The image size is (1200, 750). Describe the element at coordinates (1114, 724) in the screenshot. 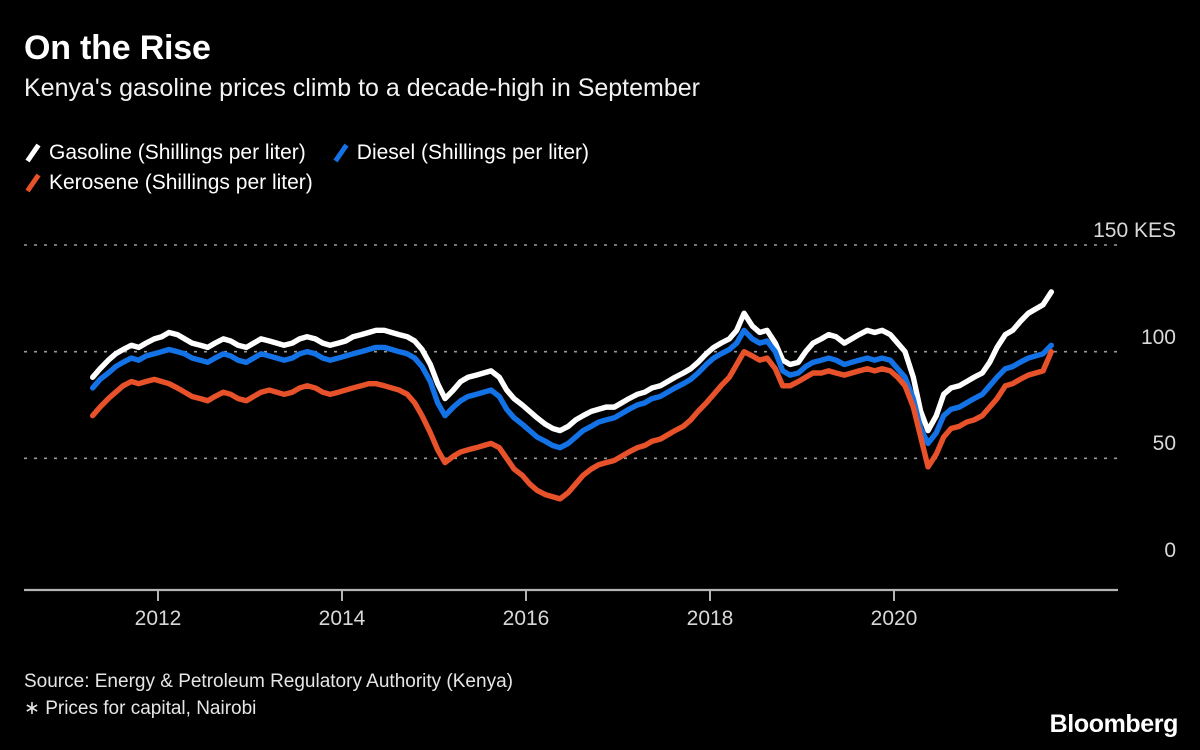

I see `bloomberg-logo: Bloomberg` at that location.